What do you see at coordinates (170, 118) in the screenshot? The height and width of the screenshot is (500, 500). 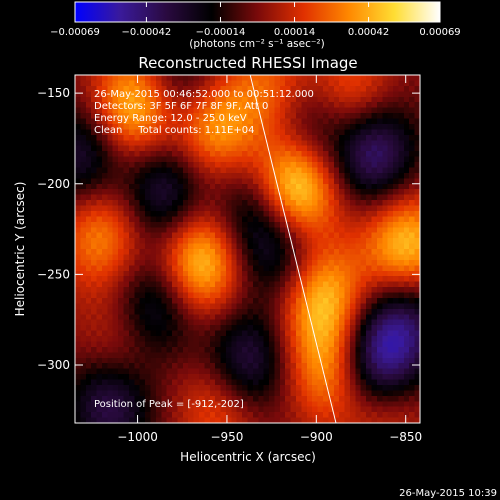 I see `annotation-energy-range: Energy Range: 12.0 - 25.0 keV` at bounding box center [170, 118].